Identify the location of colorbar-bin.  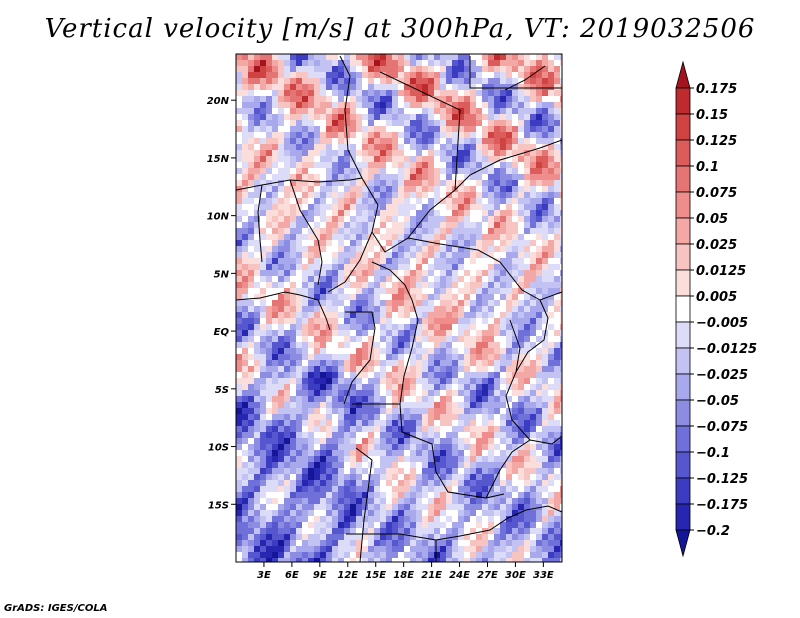
(683, 205).